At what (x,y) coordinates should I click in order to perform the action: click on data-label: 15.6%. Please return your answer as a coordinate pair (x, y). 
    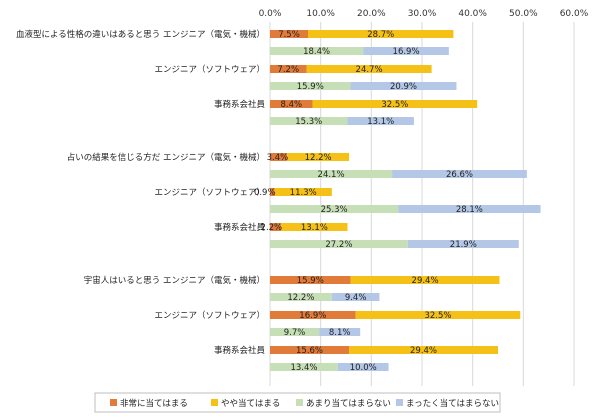
    Looking at the image, I should click on (309, 351).